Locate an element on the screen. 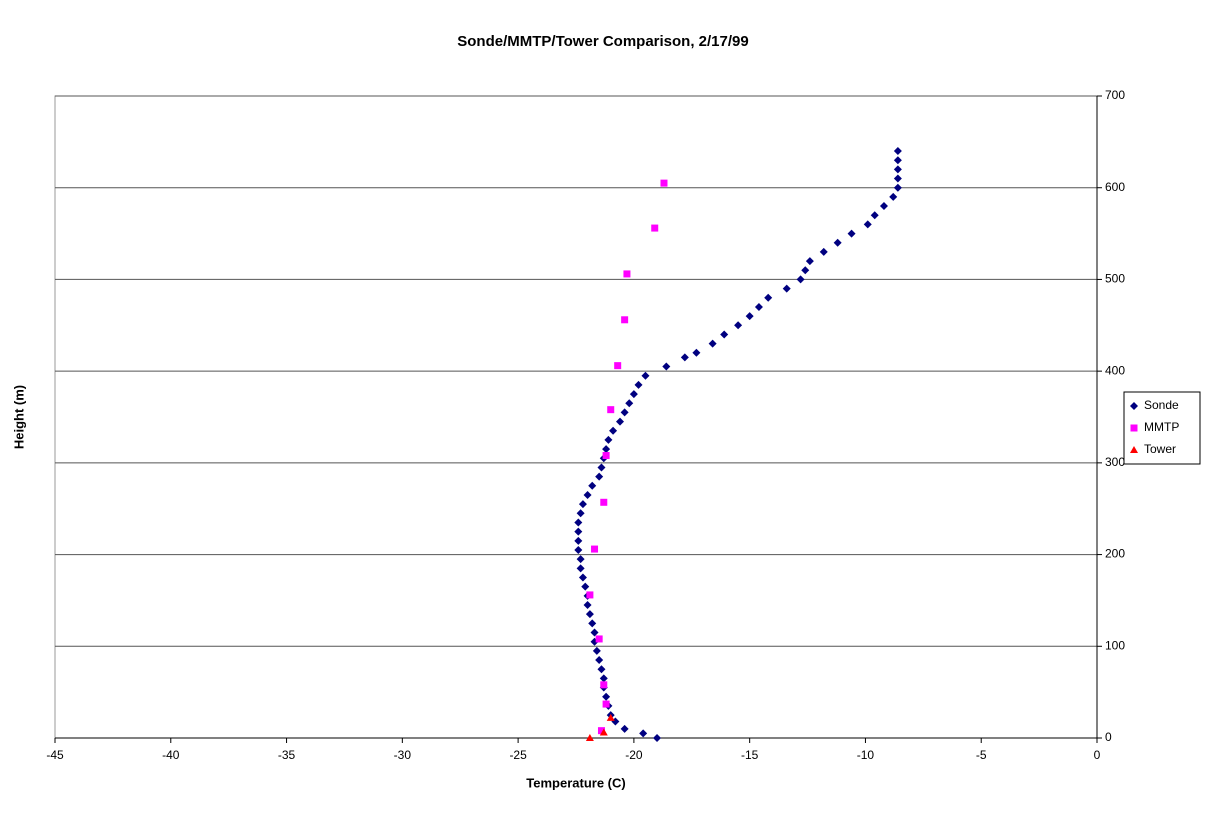 The image size is (1206, 813). y-tick-label: 700 is located at coordinates (1115, 95).